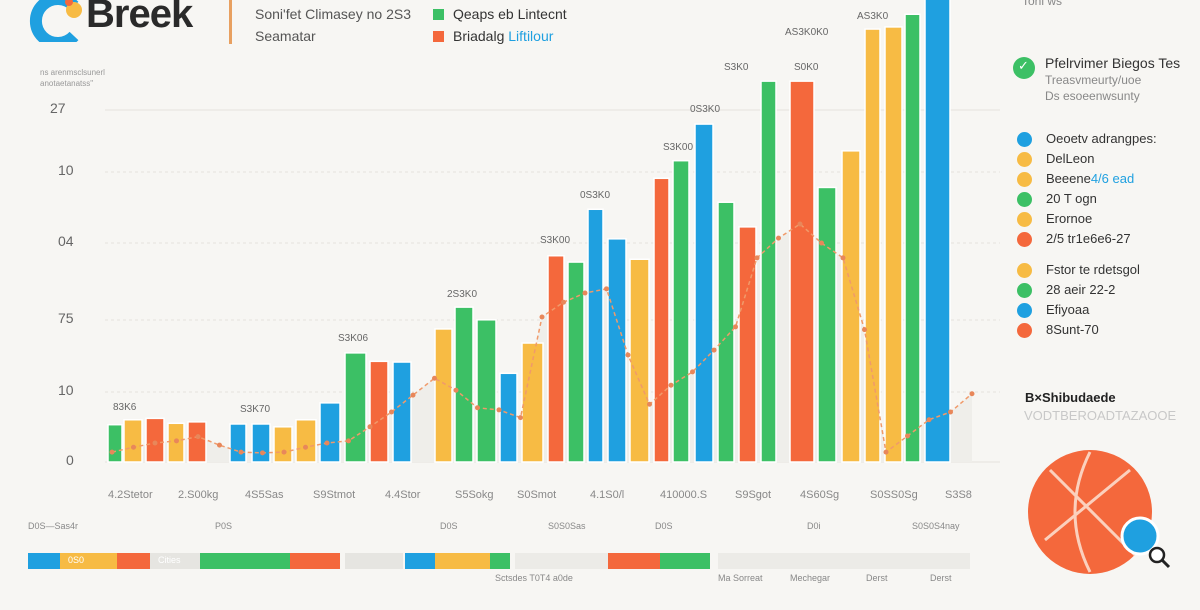 The image size is (1200, 610). I want to click on check-badge-icon: ✓, so click(1024, 68).